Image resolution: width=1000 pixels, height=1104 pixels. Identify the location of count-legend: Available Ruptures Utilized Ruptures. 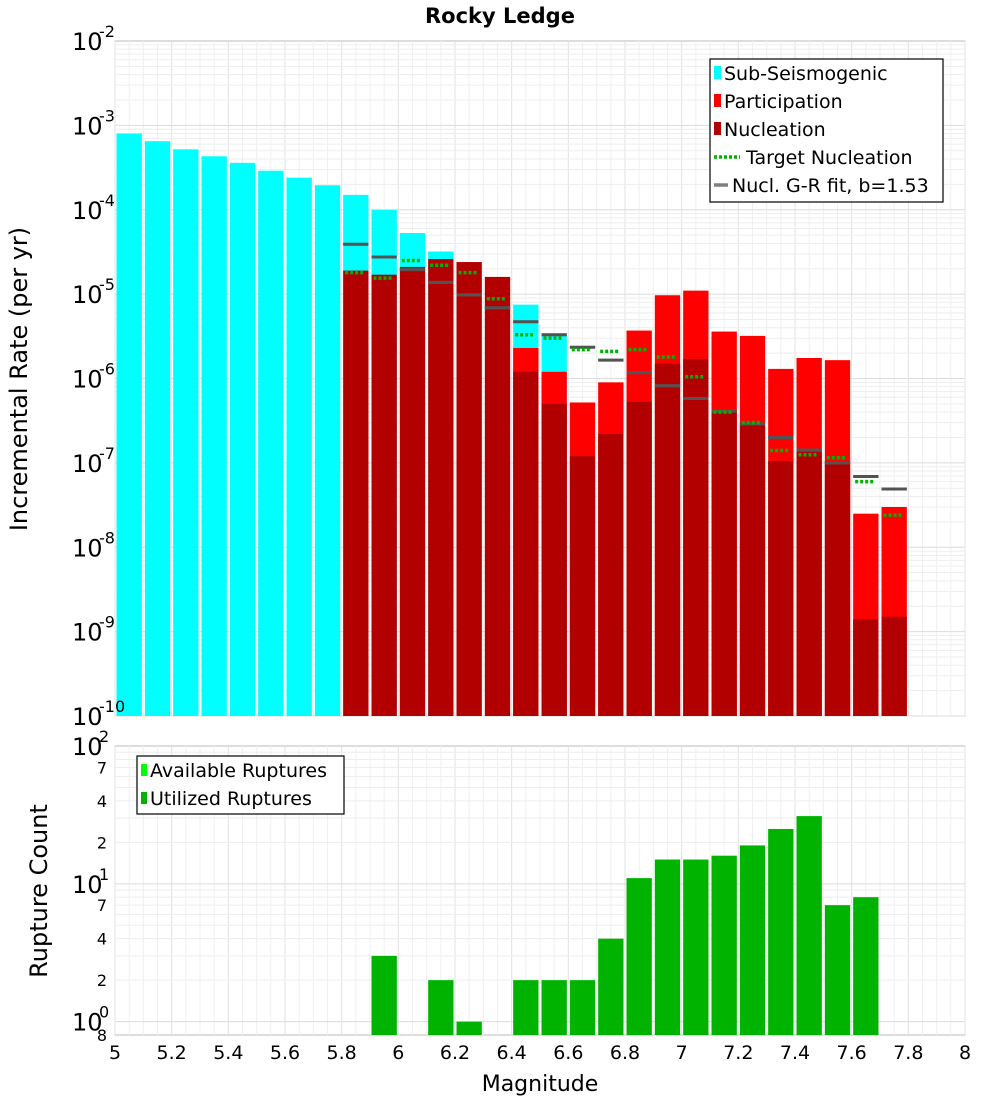
(240, 785).